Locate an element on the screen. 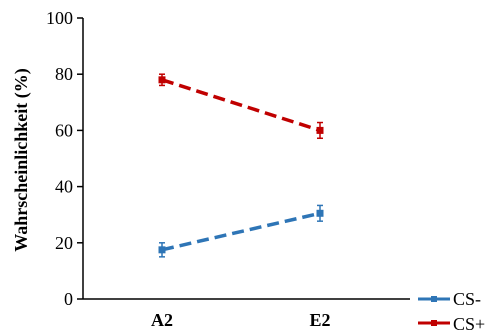 This screenshot has height=336, width=496. legend-marker-cs-minus is located at coordinates (434, 299).